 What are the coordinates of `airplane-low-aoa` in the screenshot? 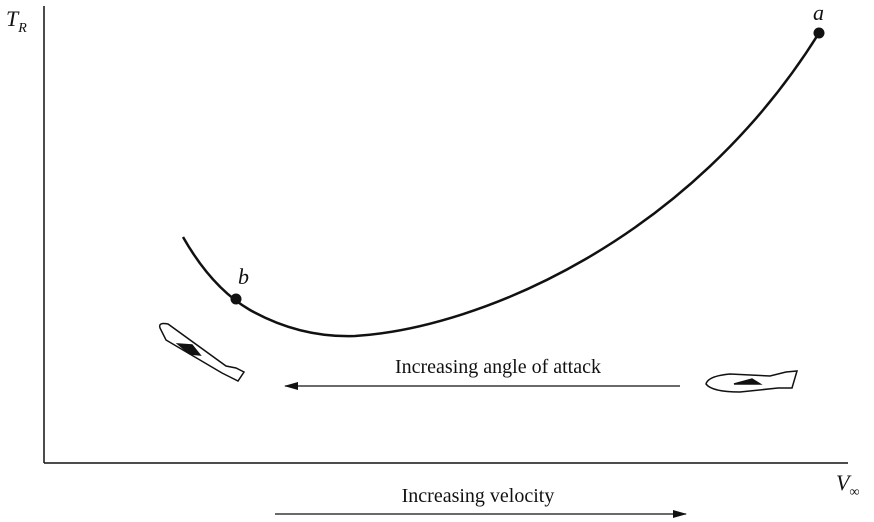 It's located at (752, 381).